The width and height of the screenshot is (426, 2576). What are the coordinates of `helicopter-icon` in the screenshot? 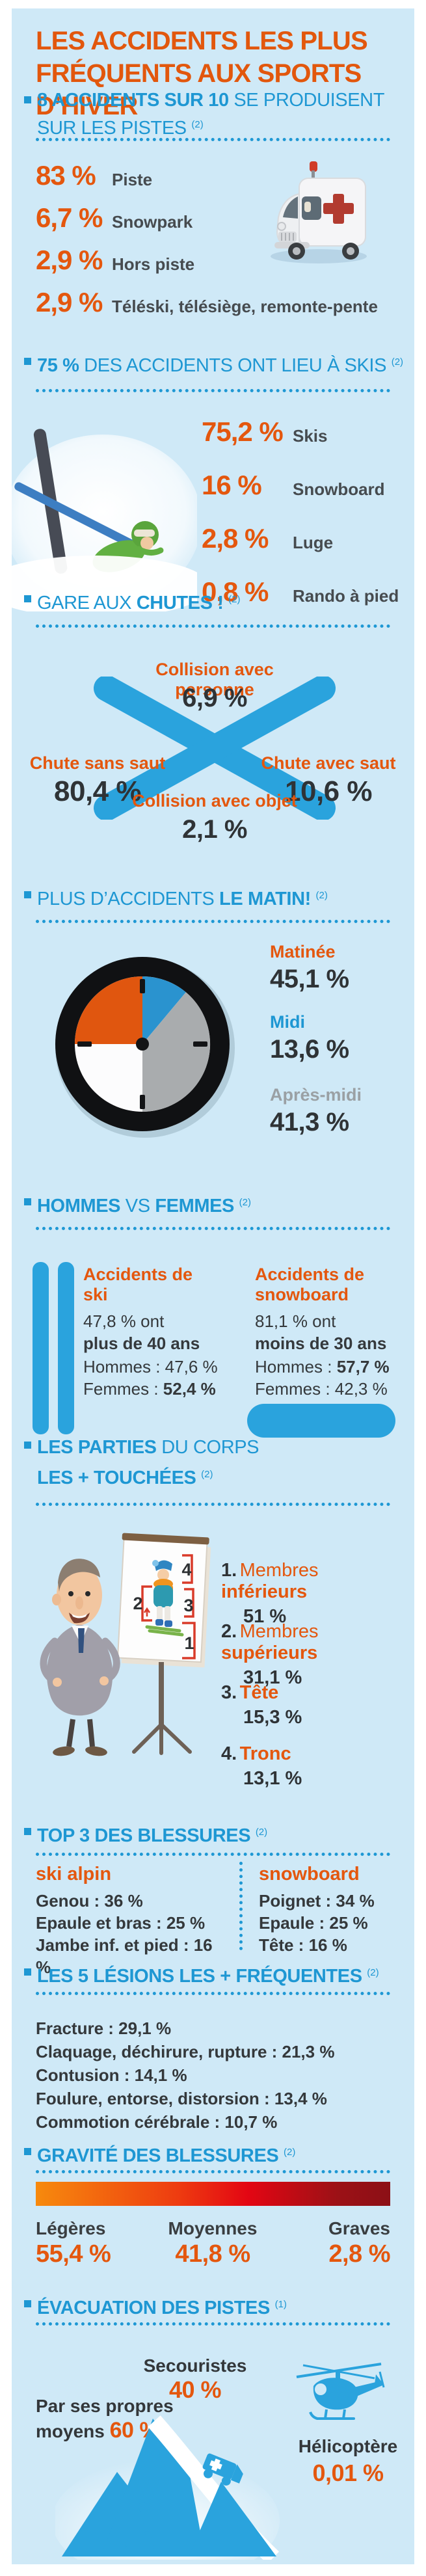 It's located at (340, 2391).